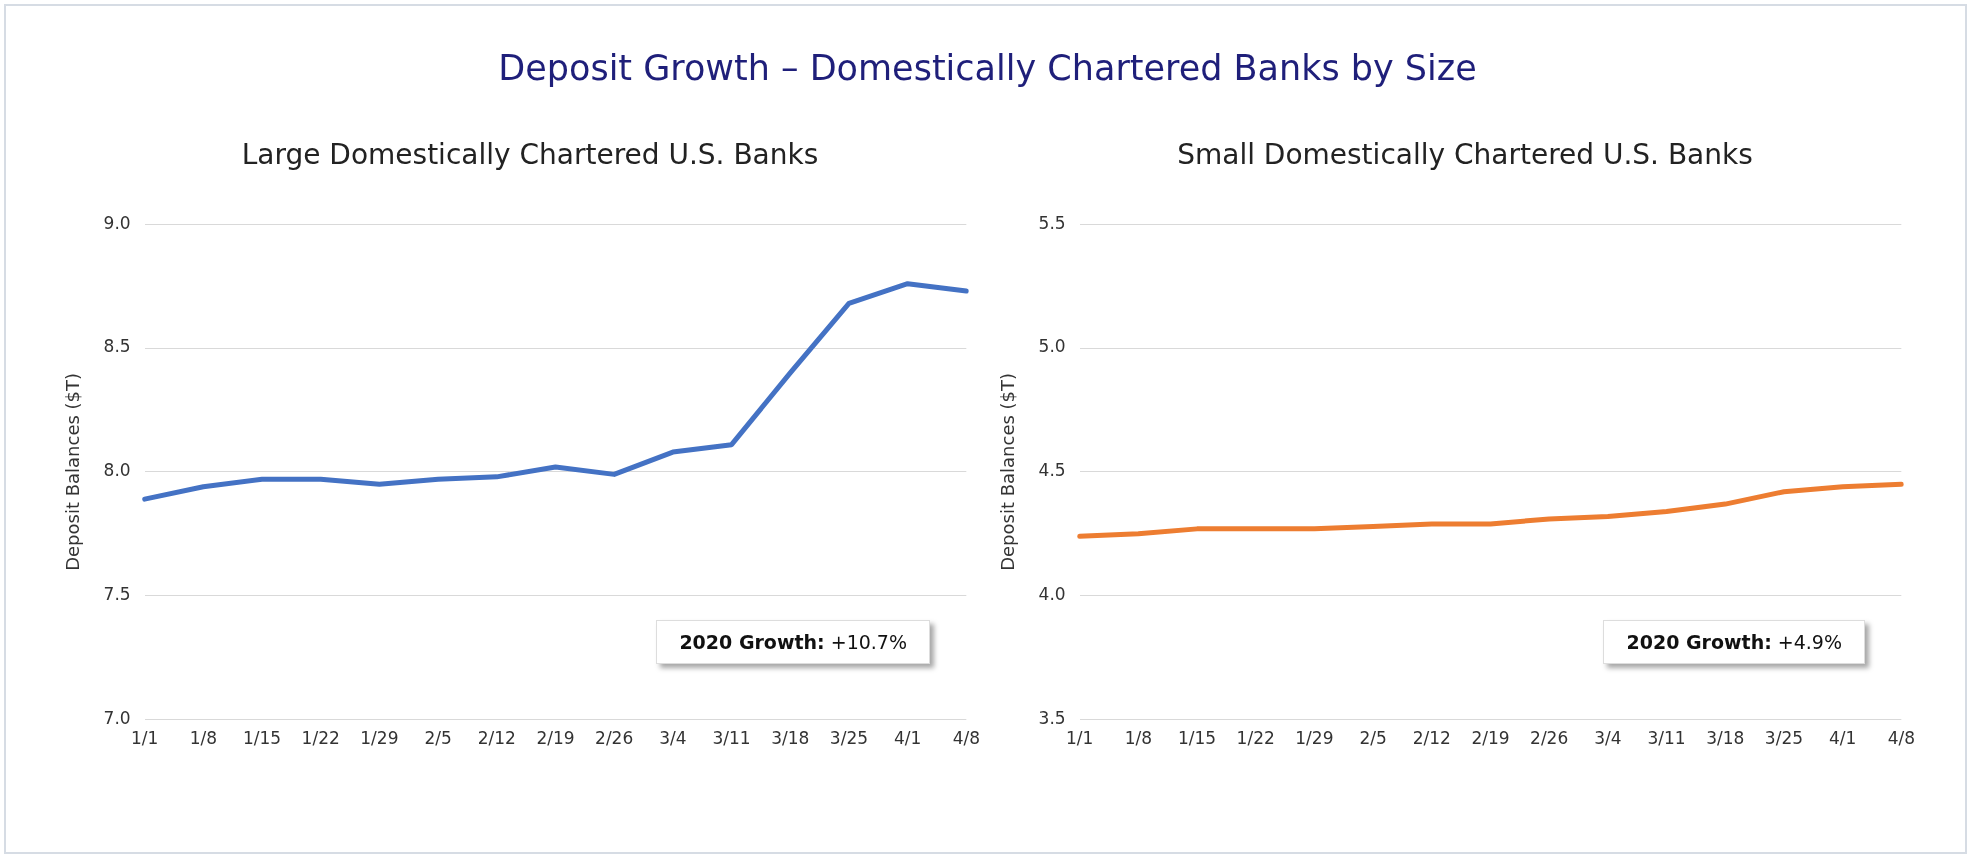 The image size is (1975, 860). Describe the element at coordinates (1052, 222) in the screenshot. I see `y-tick-label: 5.5` at that location.